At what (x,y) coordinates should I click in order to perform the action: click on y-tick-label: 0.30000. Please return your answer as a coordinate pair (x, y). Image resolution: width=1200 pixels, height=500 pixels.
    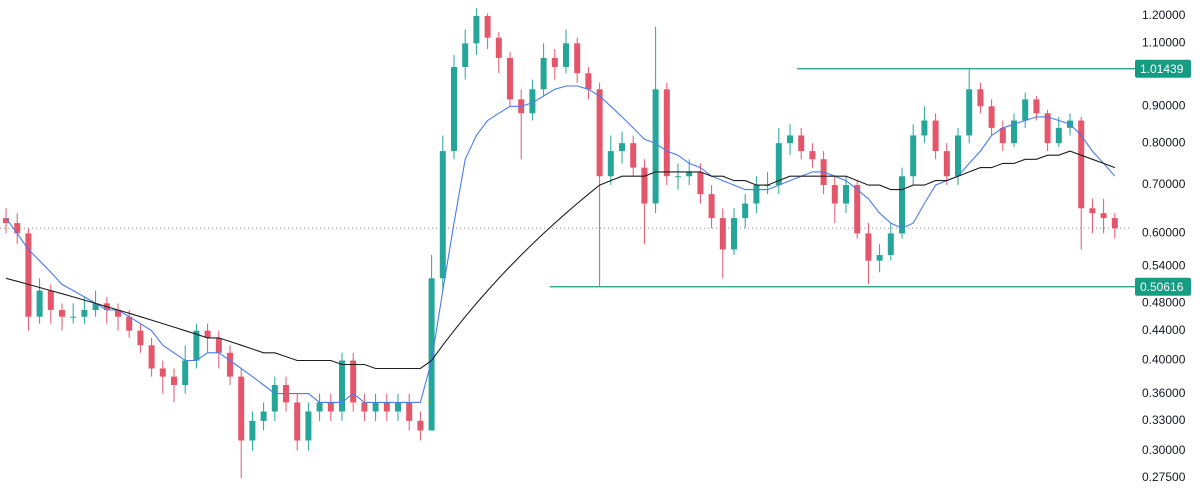
    Looking at the image, I should click on (1164, 450).